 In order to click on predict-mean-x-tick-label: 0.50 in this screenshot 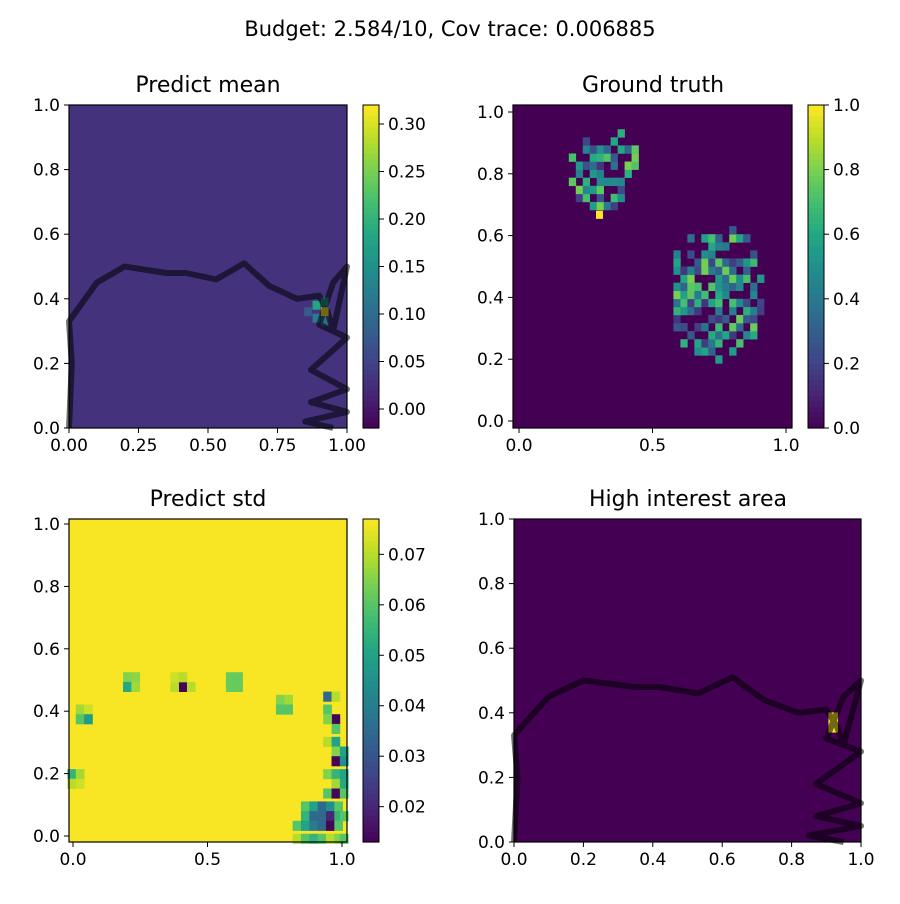, I will do `click(208, 446)`.